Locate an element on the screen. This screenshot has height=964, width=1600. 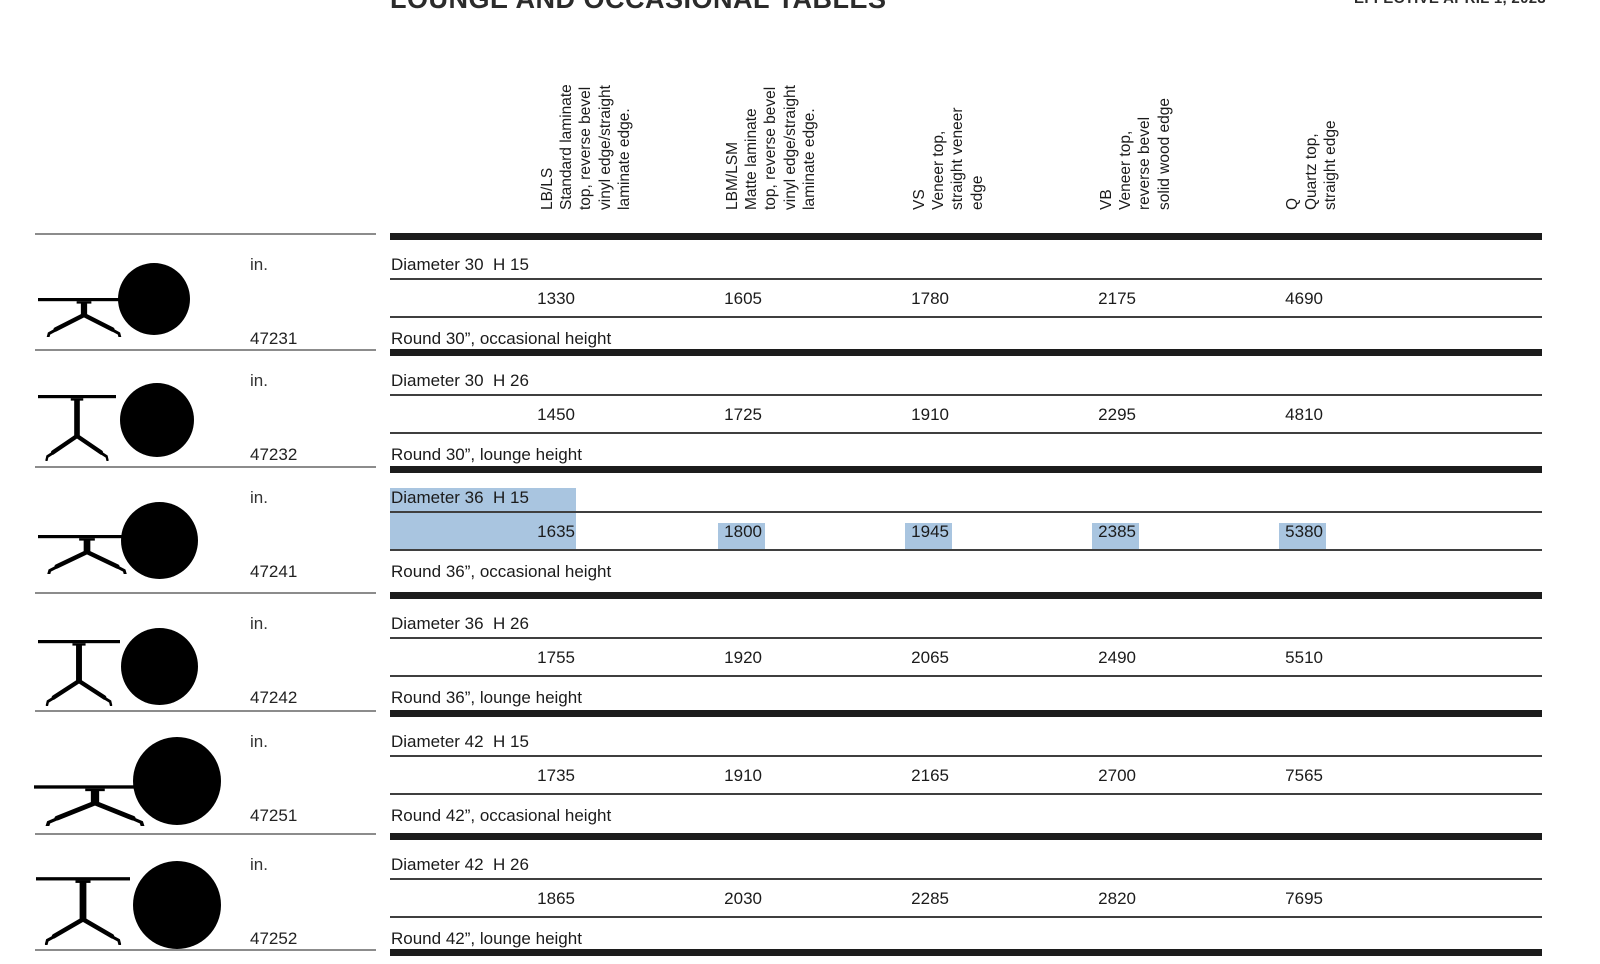
product-code: 47252 is located at coordinates (274, 938).